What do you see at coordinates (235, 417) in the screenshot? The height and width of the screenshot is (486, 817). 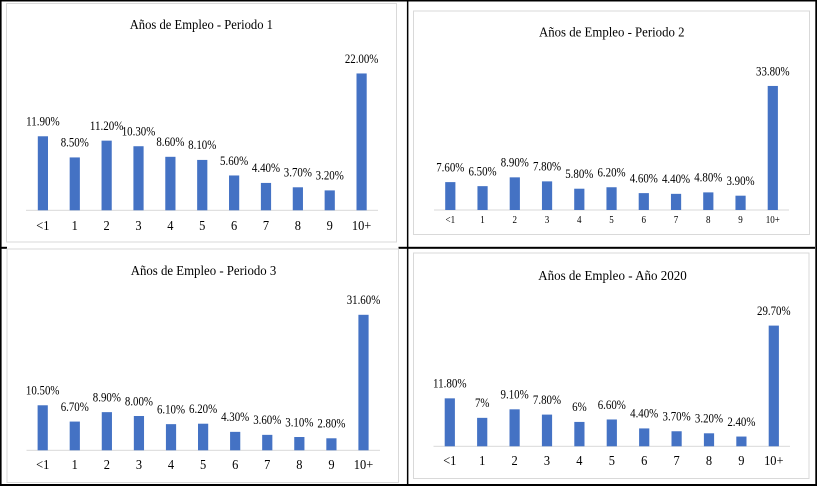 I see `svg-text: 4.30%` at bounding box center [235, 417].